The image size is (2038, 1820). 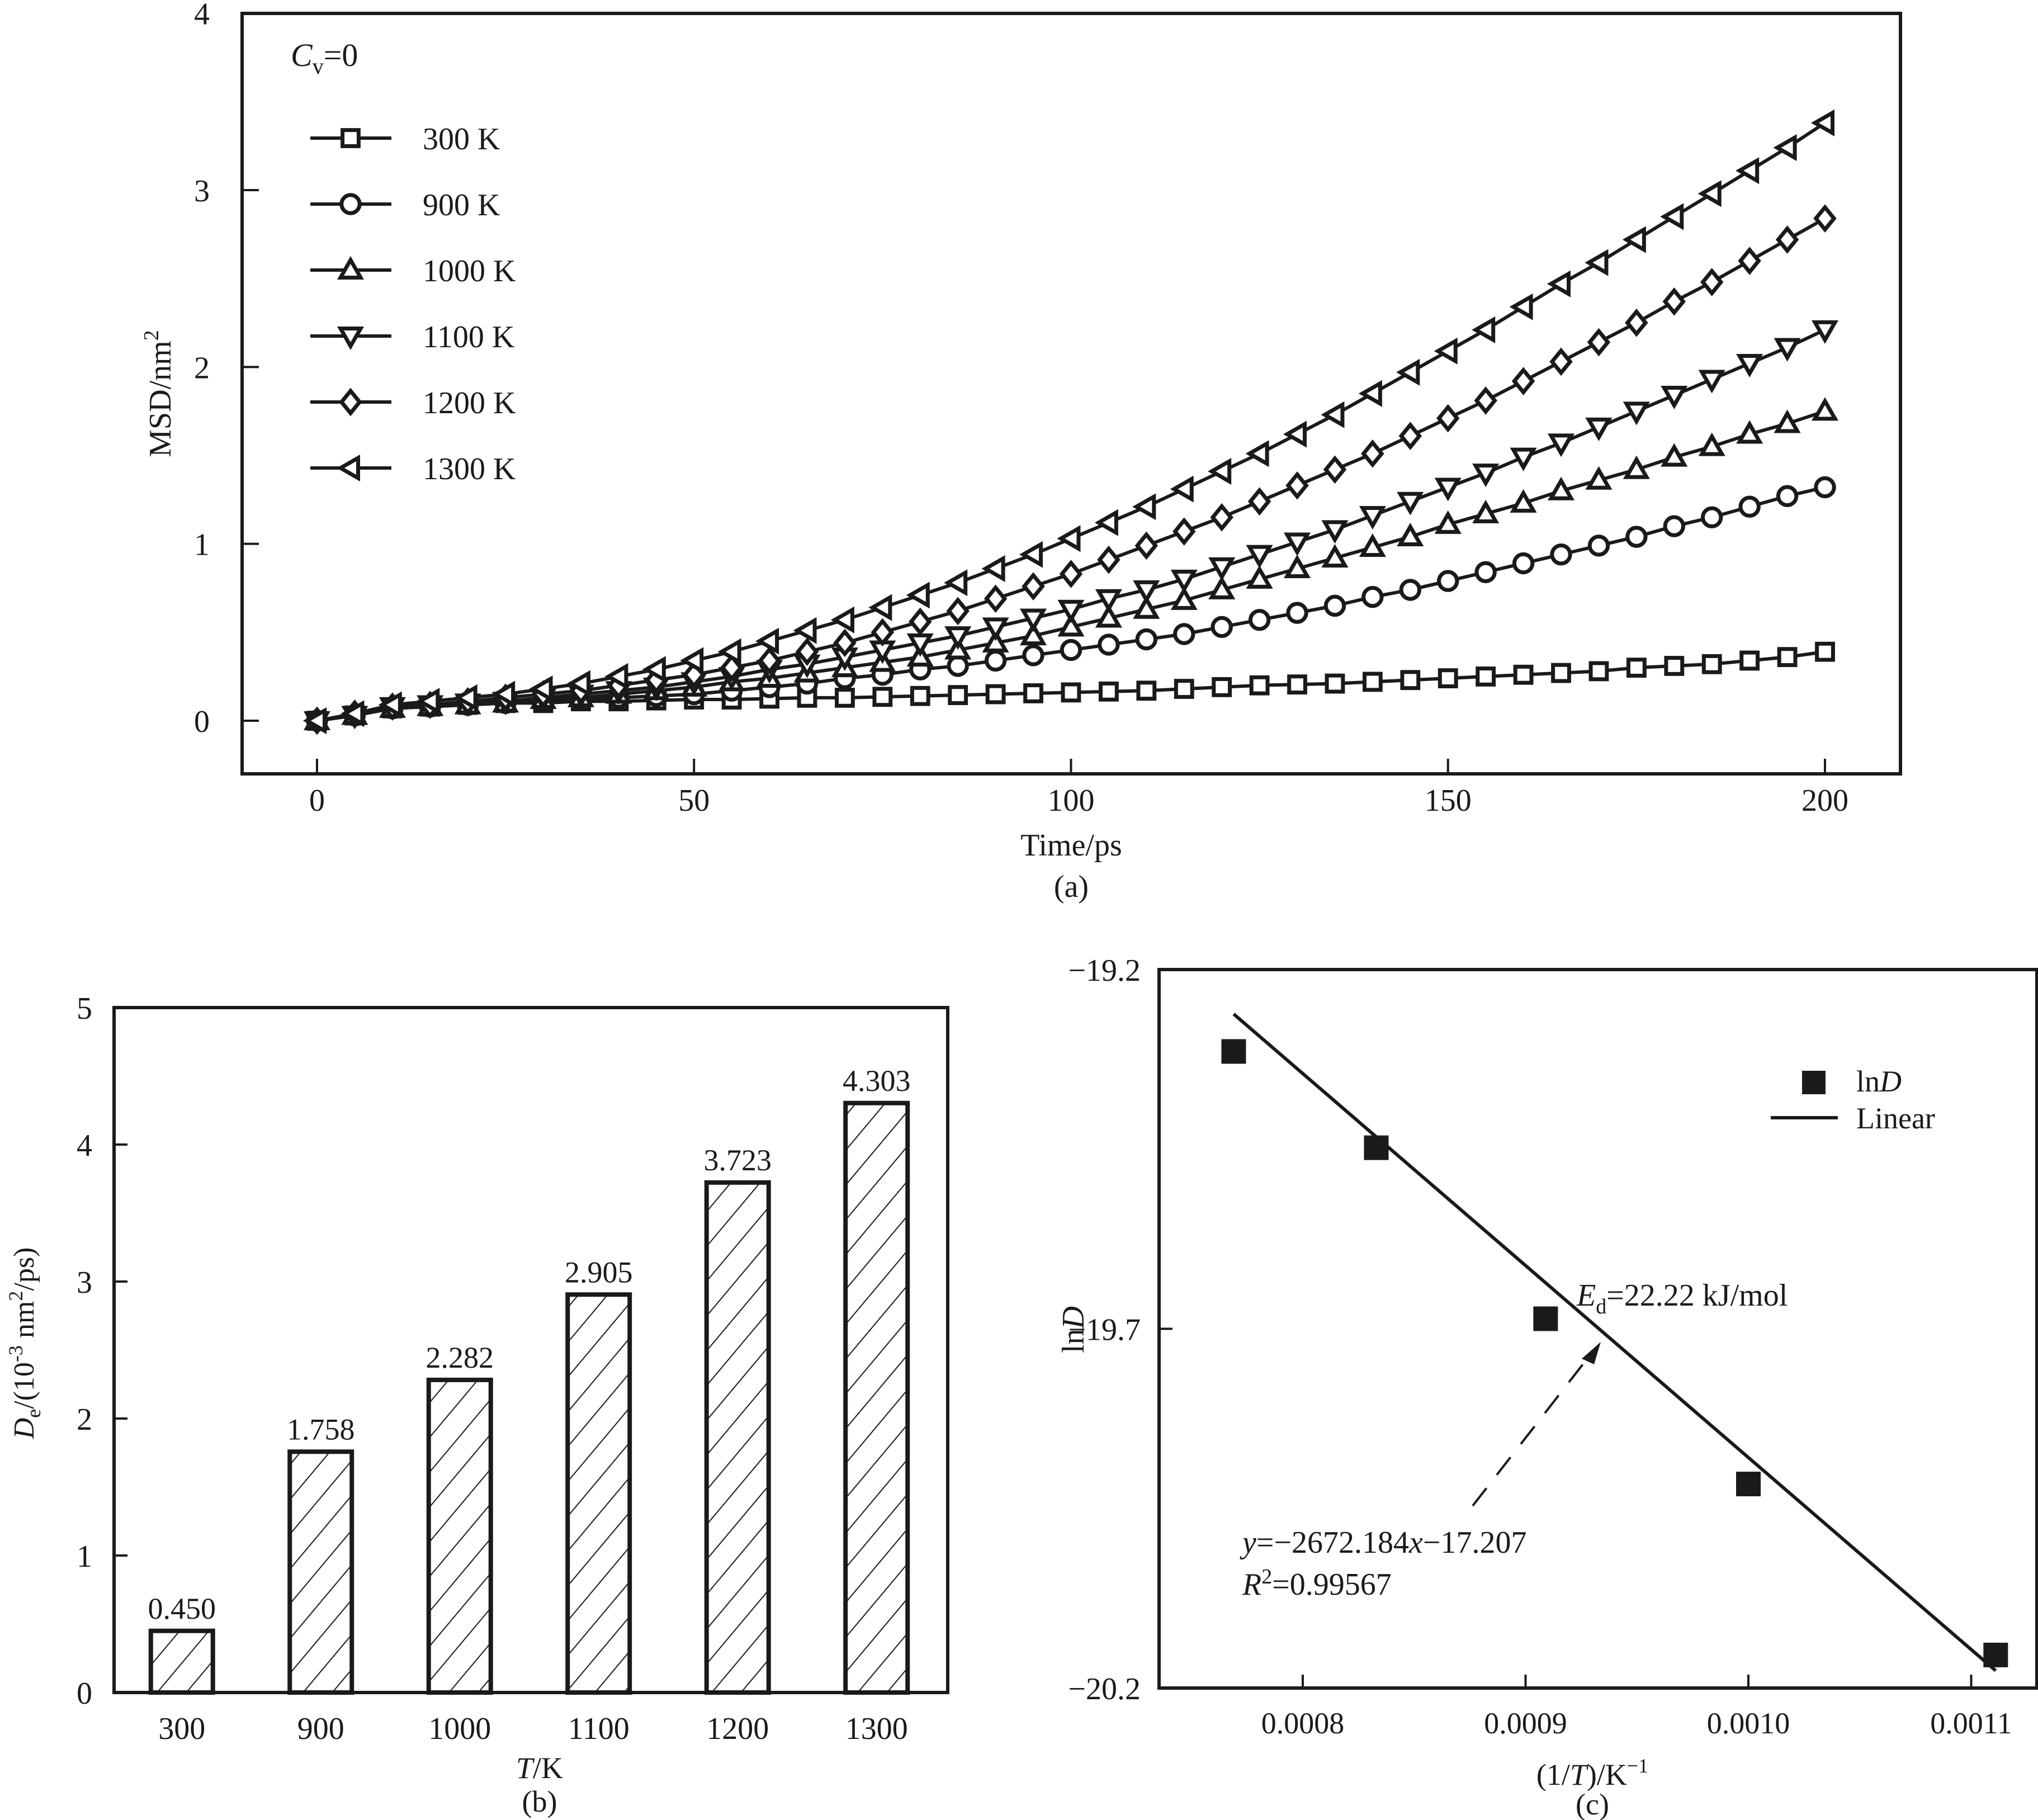 I want to click on annotation-arrowhead, so click(x=1591, y=1353).